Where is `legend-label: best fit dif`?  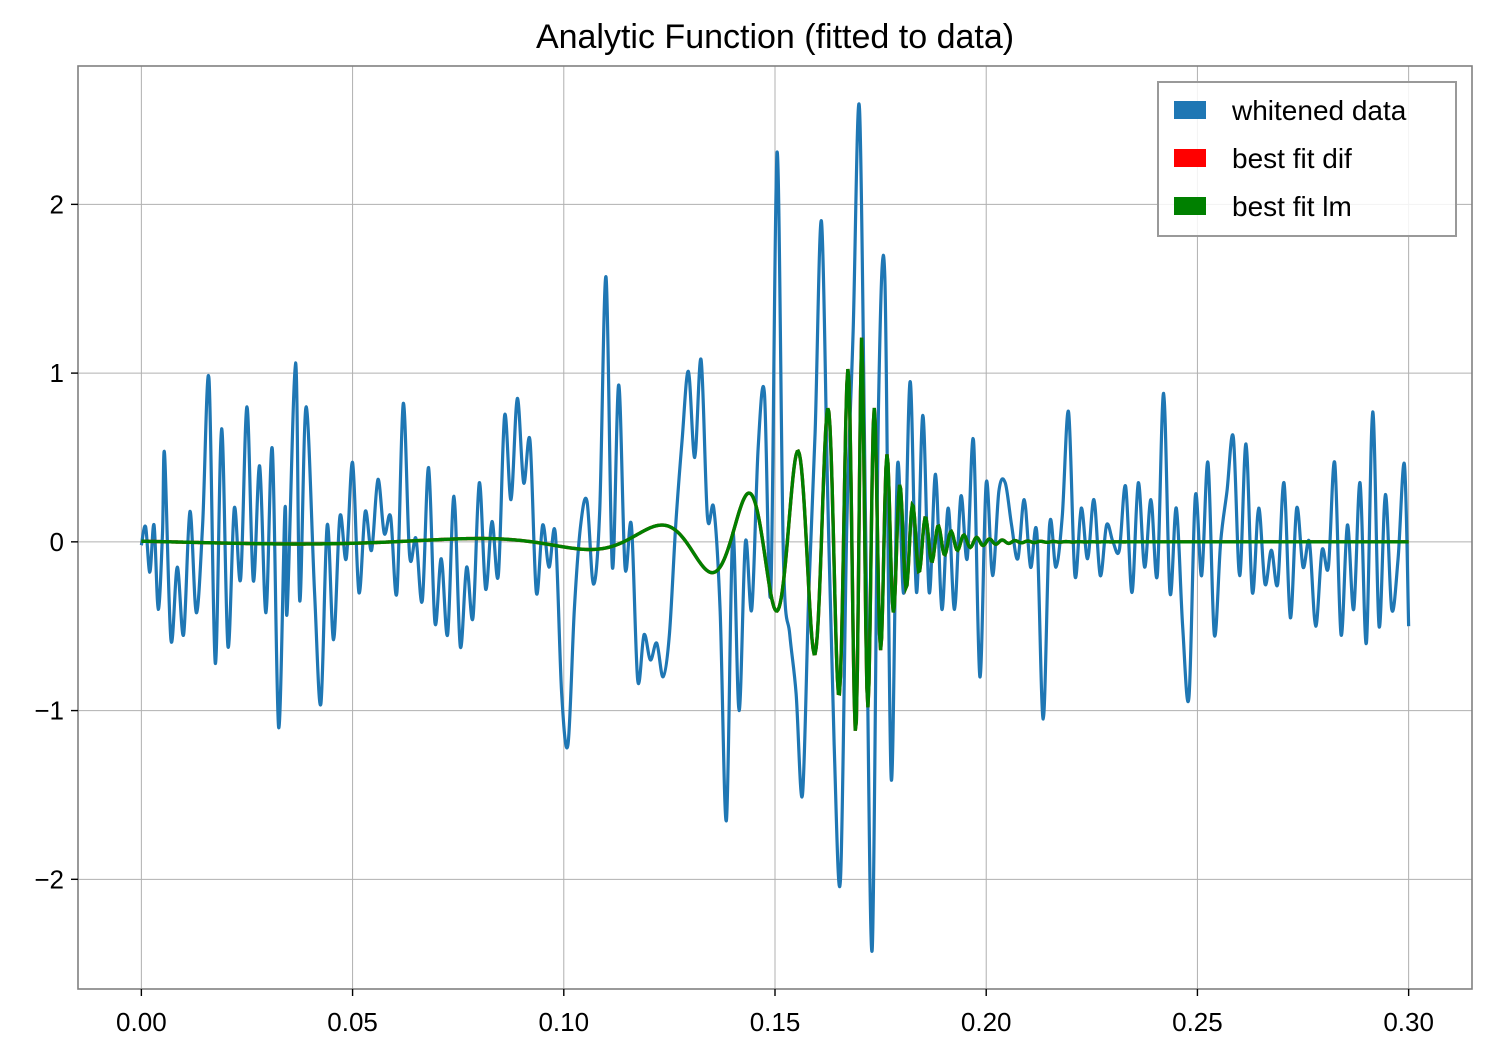
legend-label: best fit dif is located at coordinates (1292, 158).